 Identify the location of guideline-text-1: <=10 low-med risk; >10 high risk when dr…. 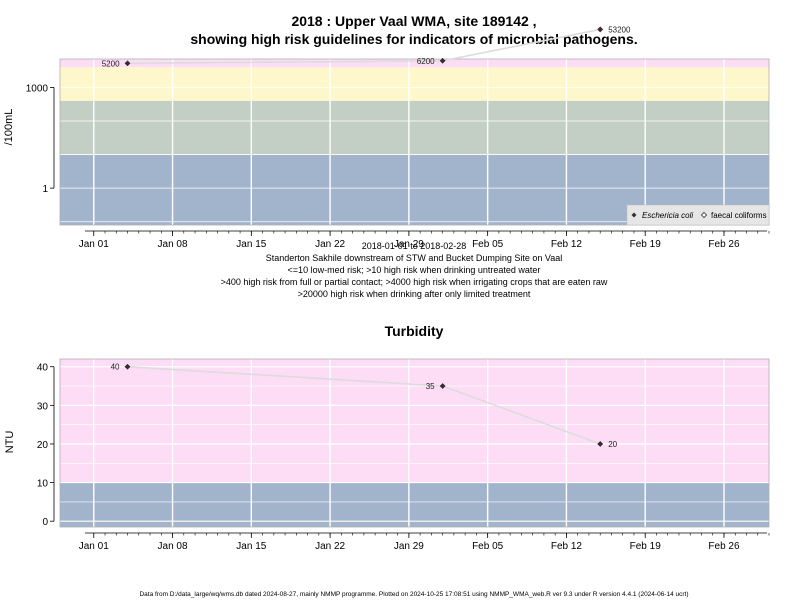
(414, 270).